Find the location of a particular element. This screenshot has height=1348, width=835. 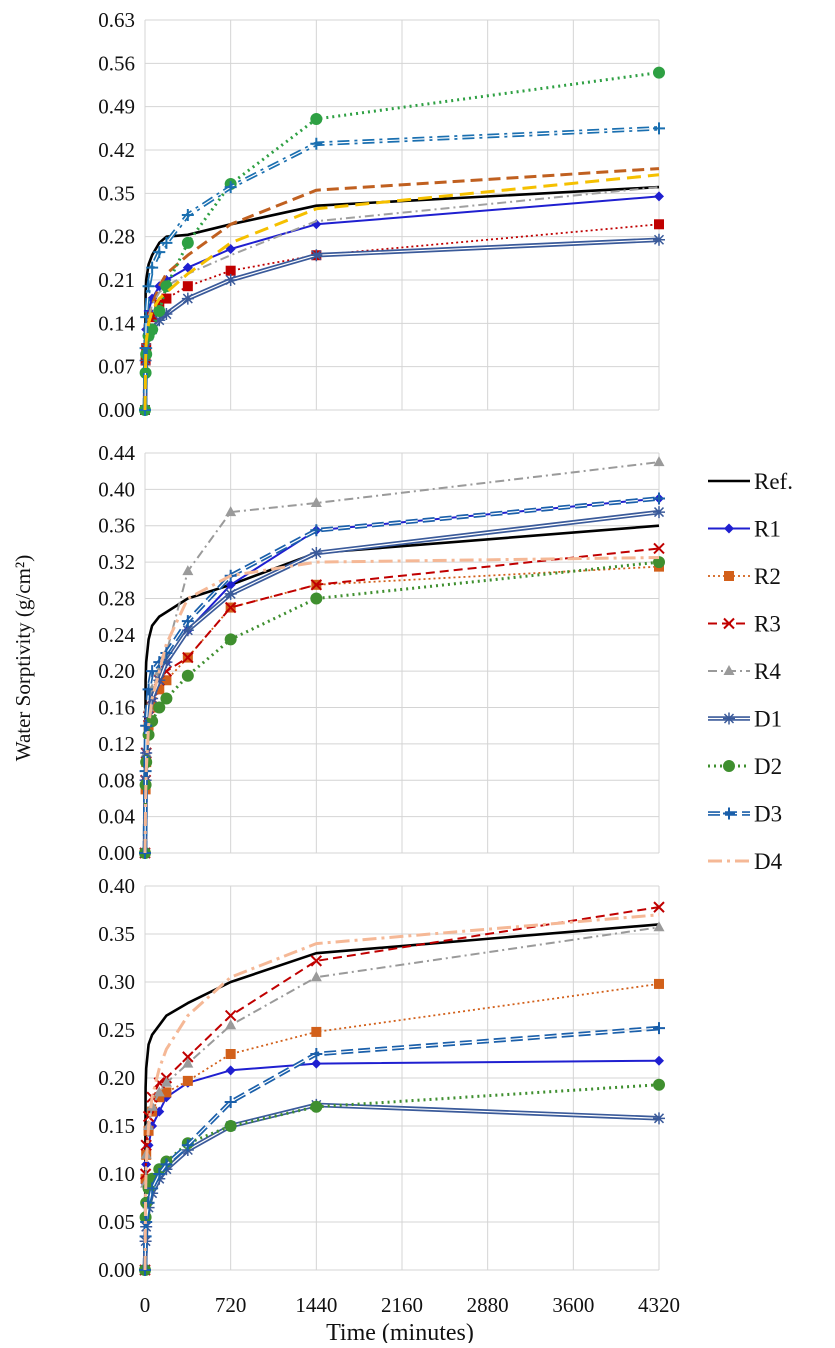

series-R2-line is located at coordinates (402, 317).